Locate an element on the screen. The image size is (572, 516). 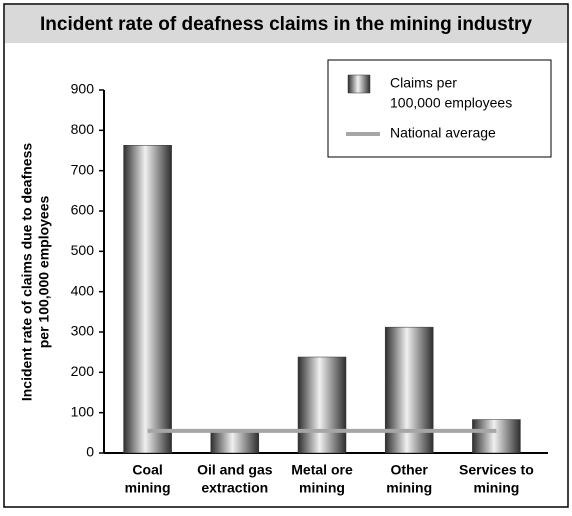
y-tick-label: 800 is located at coordinates (83, 129).